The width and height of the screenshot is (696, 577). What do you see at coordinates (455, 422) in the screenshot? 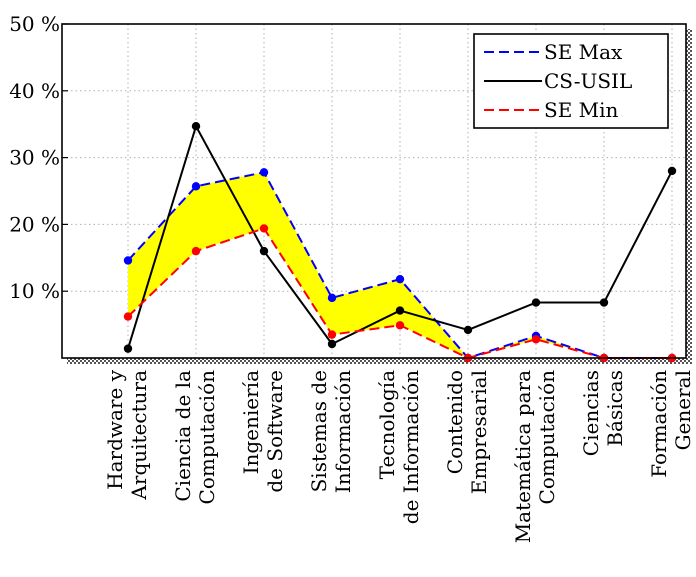
I see `x-category-line: Contenido` at bounding box center [455, 422].